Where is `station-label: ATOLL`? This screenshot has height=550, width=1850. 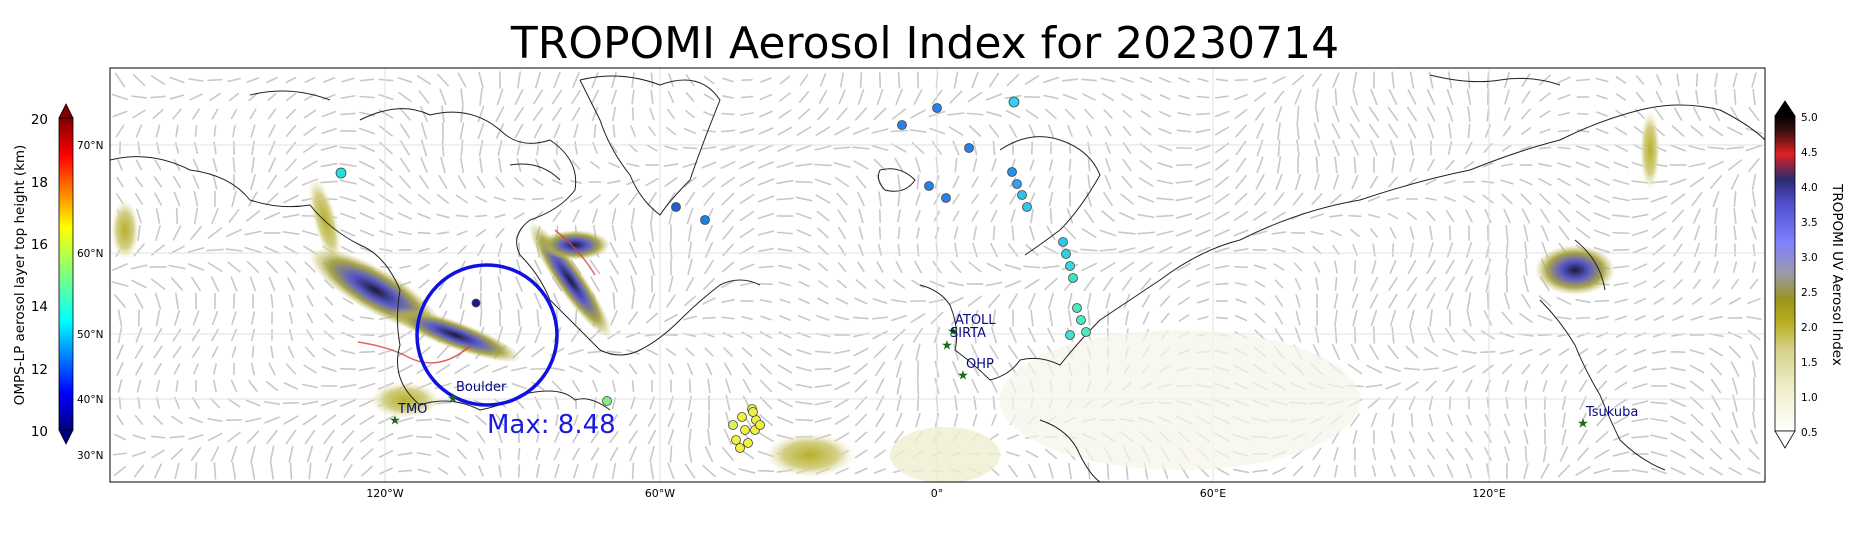 station-label: ATOLL is located at coordinates (975, 320).